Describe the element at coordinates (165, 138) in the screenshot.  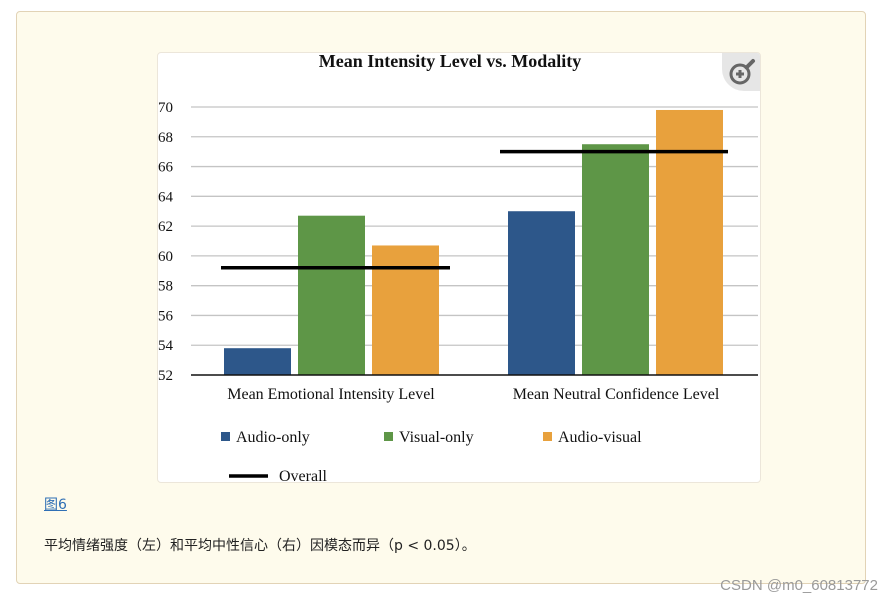
I see `y-tick-label: 68` at that location.